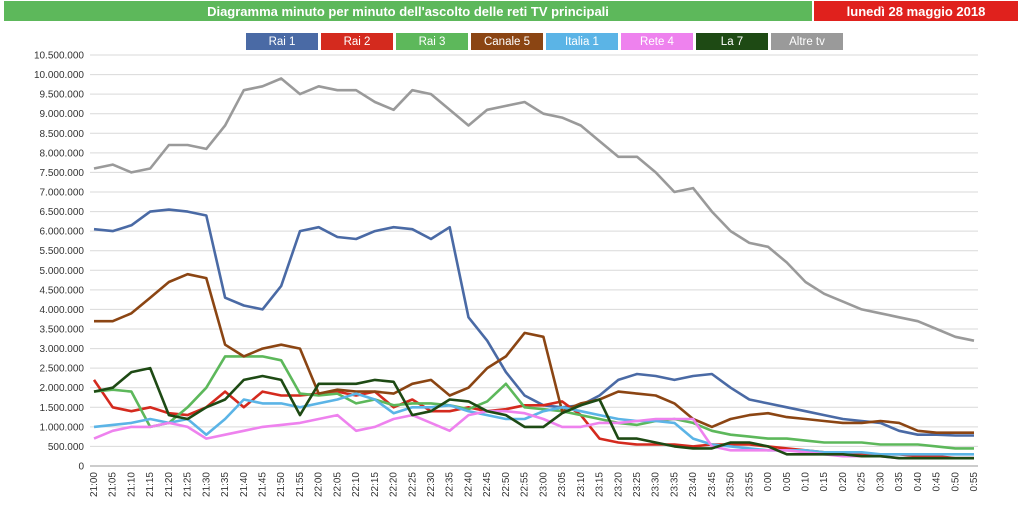  I want to click on x-tick-label: 23:05, so click(562, 484).